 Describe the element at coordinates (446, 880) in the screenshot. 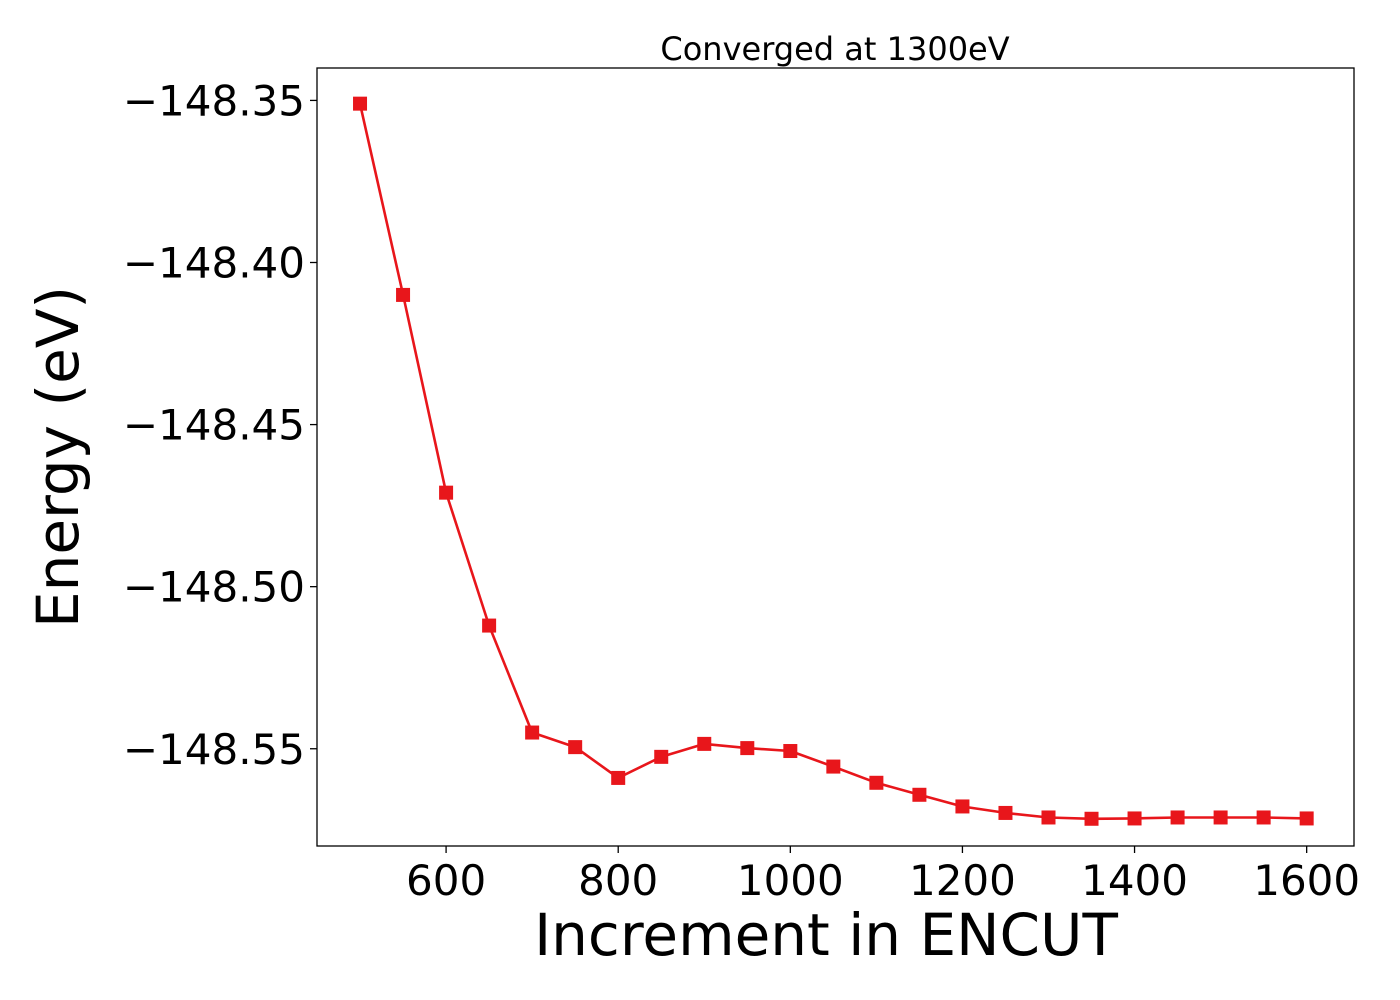

I see `x-tick-label: 600` at that location.